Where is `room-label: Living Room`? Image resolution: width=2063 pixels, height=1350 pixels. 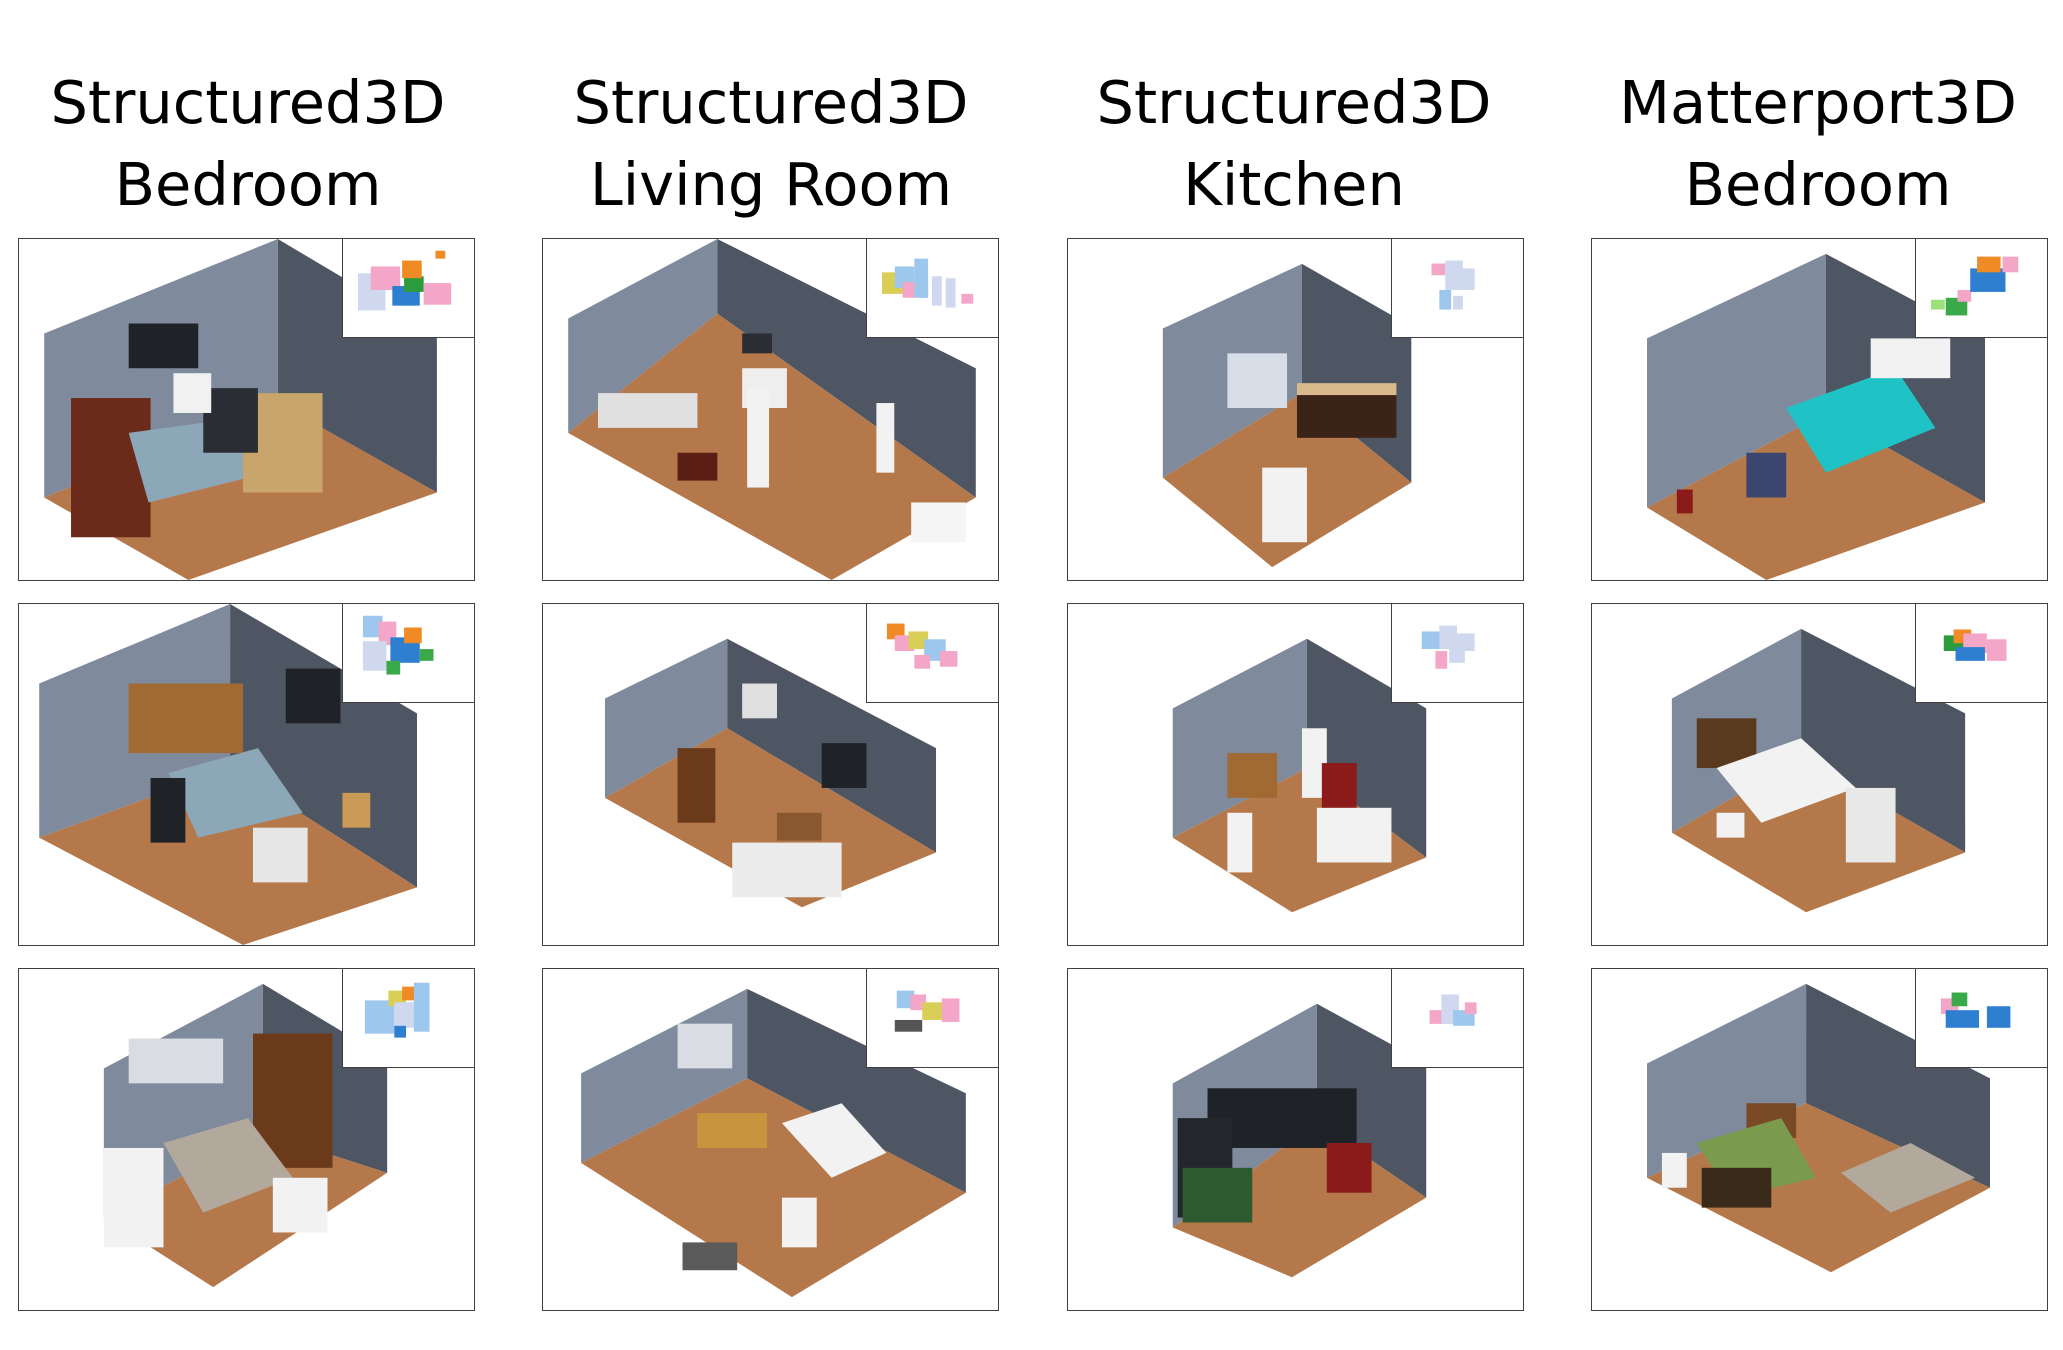 room-label: Living Room is located at coordinates (771, 184).